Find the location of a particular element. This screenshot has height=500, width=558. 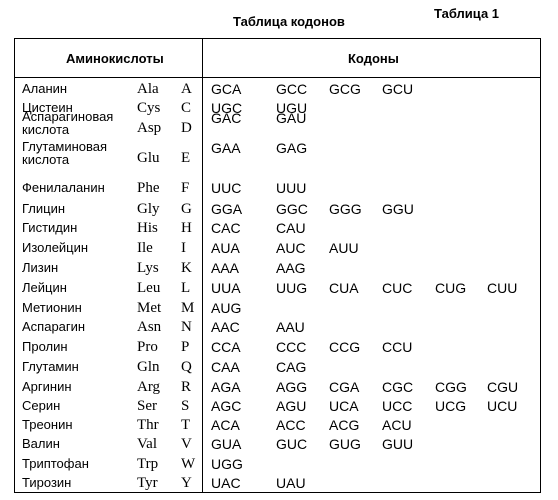

three-letter-code: Tyr is located at coordinates (147, 483).